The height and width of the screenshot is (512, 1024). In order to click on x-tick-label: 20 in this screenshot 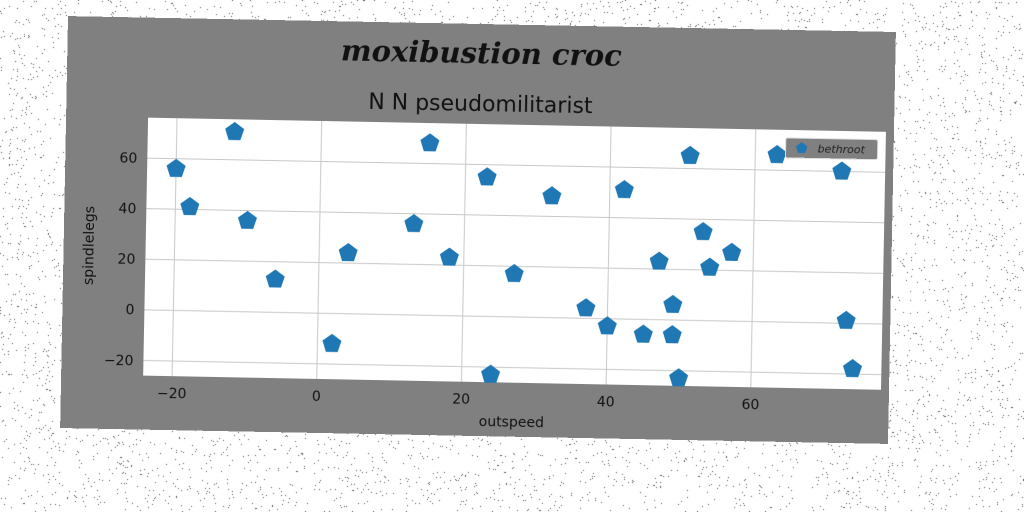, I will do `click(461, 400)`.